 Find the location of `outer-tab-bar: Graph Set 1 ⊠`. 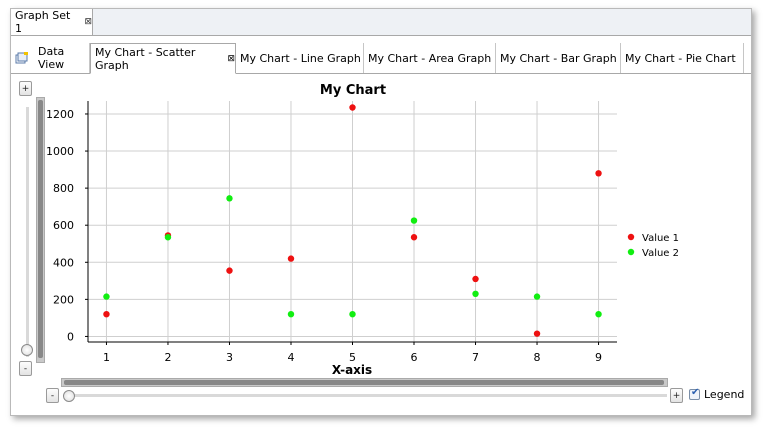

outer-tab-bar: Graph Set 1 ⊠ is located at coordinates (381, 22).